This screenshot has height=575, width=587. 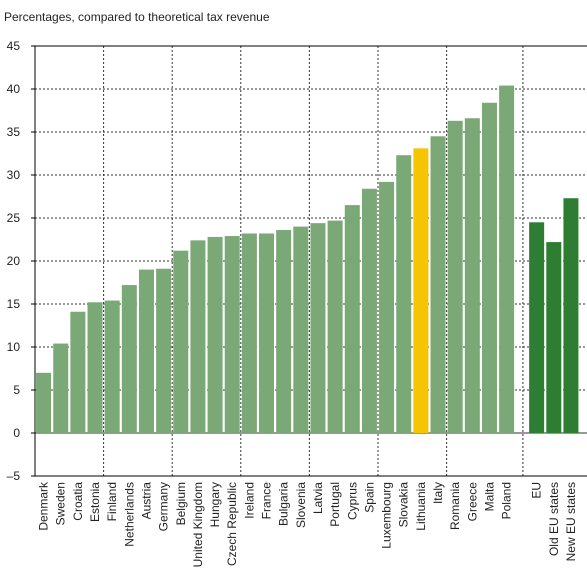 I want to click on x-tick-label: Latvia, so click(x=318, y=498).